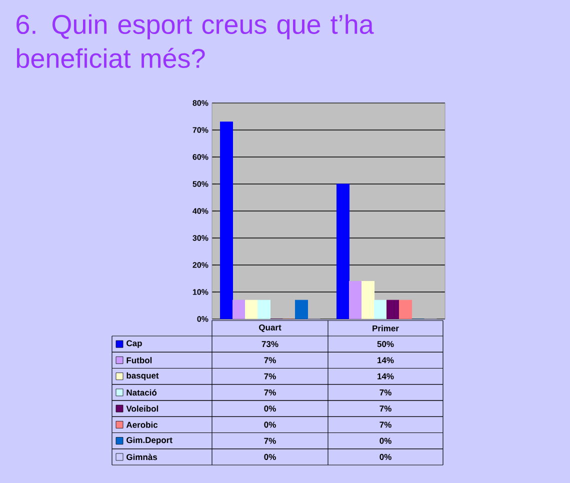 The width and height of the screenshot is (570, 483). I want to click on legend-label: Gim.Deport, so click(149, 440).